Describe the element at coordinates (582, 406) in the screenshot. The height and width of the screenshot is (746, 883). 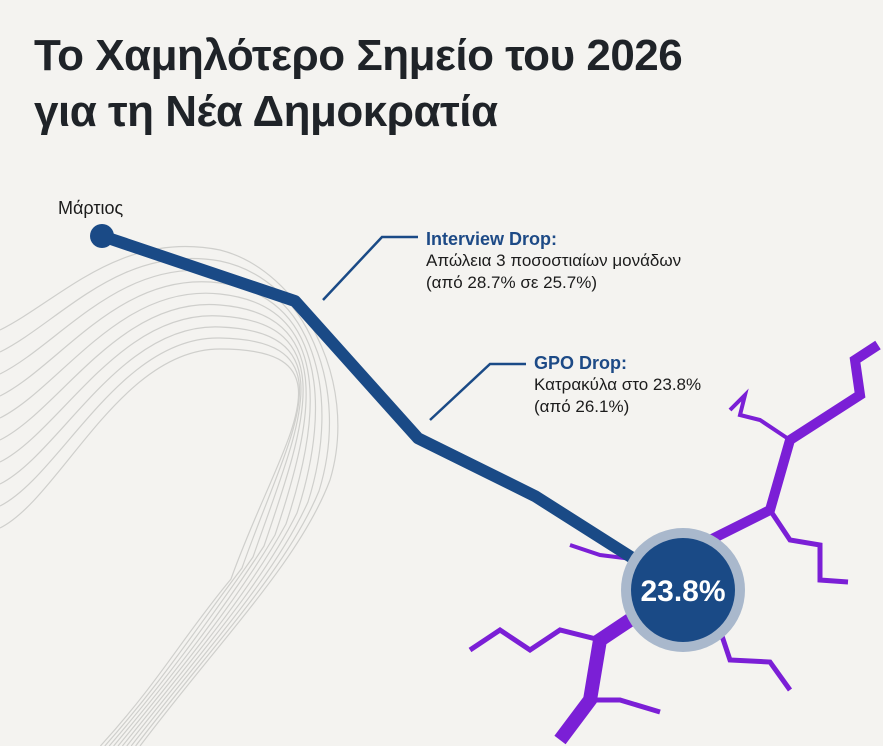
I see `annotation-text: (από 26.1%)` at that location.